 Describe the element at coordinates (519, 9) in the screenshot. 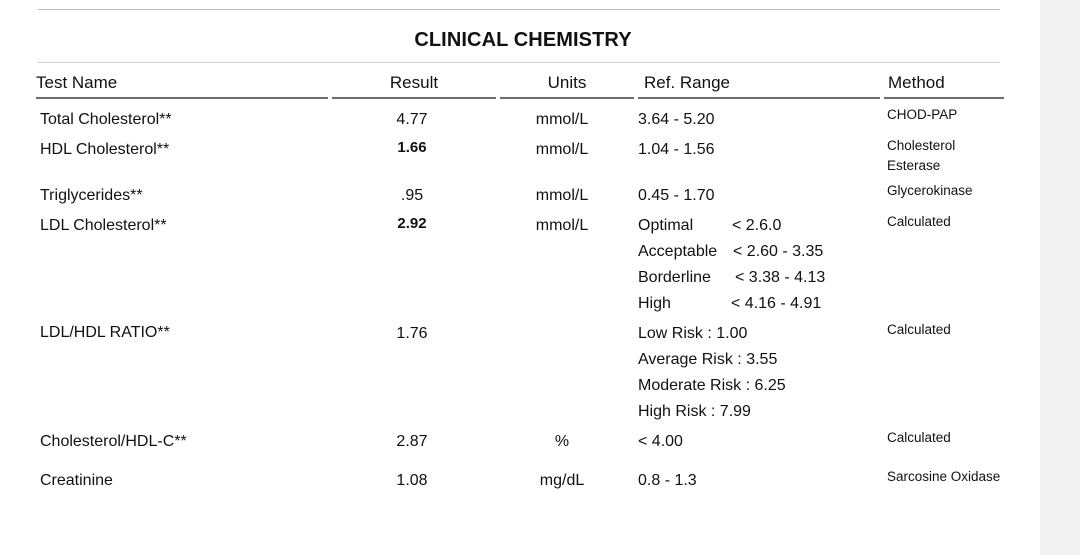

I see `top-divider` at that location.